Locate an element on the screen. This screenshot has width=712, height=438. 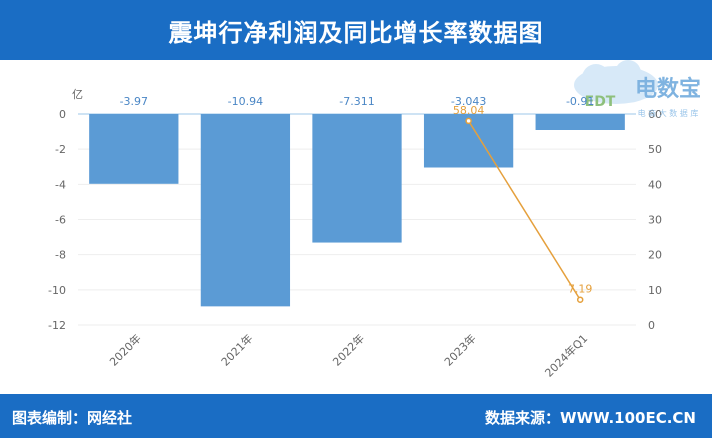
bar-value-label: -0.91 is located at coordinates (580, 101).